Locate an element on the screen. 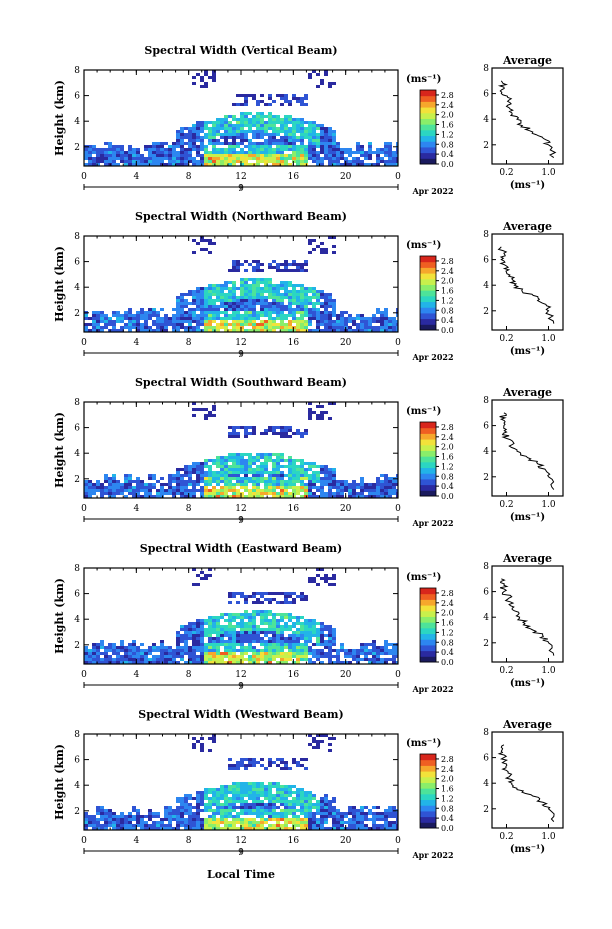 The height and width of the screenshot is (929, 612). panel-title: Spectral Width (Westward Beam) is located at coordinates (240, 714).